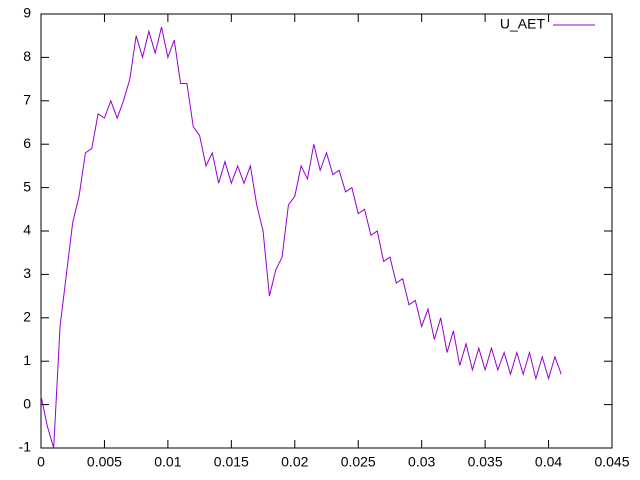 The width and height of the screenshot is (640, 480). I want to click on x-tick-label: 0.025, so click(358, 462).